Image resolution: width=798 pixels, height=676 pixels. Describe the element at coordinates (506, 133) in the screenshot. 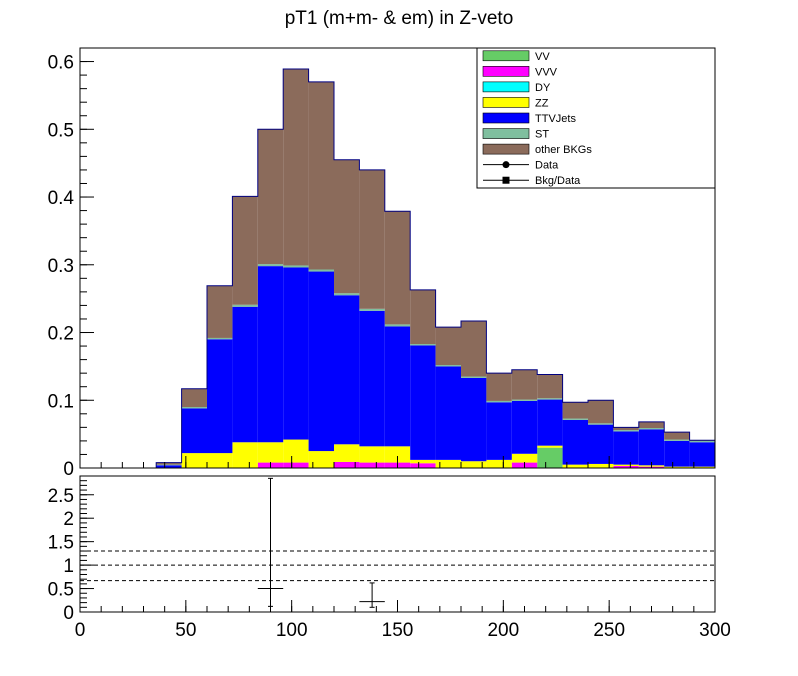

I see `legend-entry-st-swatch` at that location.